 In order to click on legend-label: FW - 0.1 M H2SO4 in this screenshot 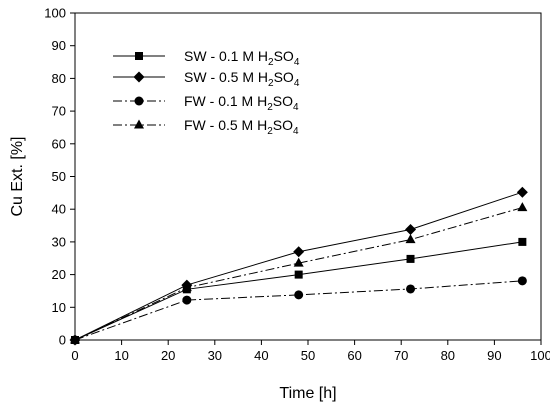, I will do `click(241, 103)`.